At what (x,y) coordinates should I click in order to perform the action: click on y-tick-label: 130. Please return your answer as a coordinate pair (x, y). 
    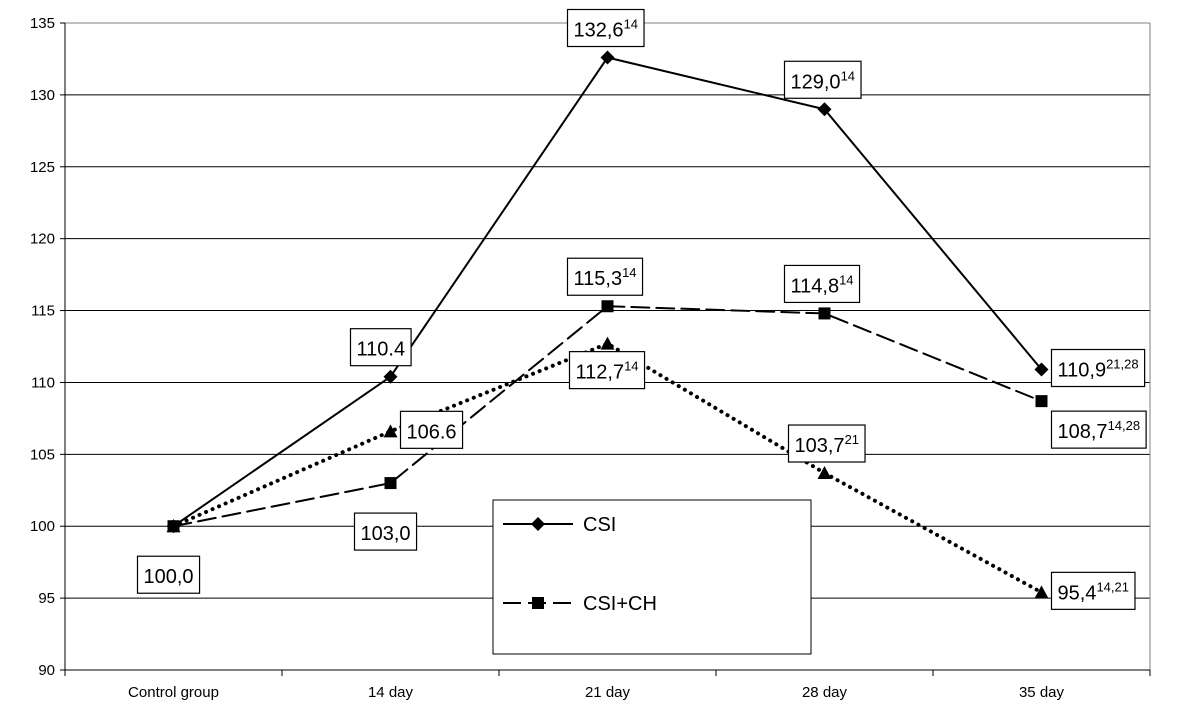
    Looking at the image, I should click on (42, 95).